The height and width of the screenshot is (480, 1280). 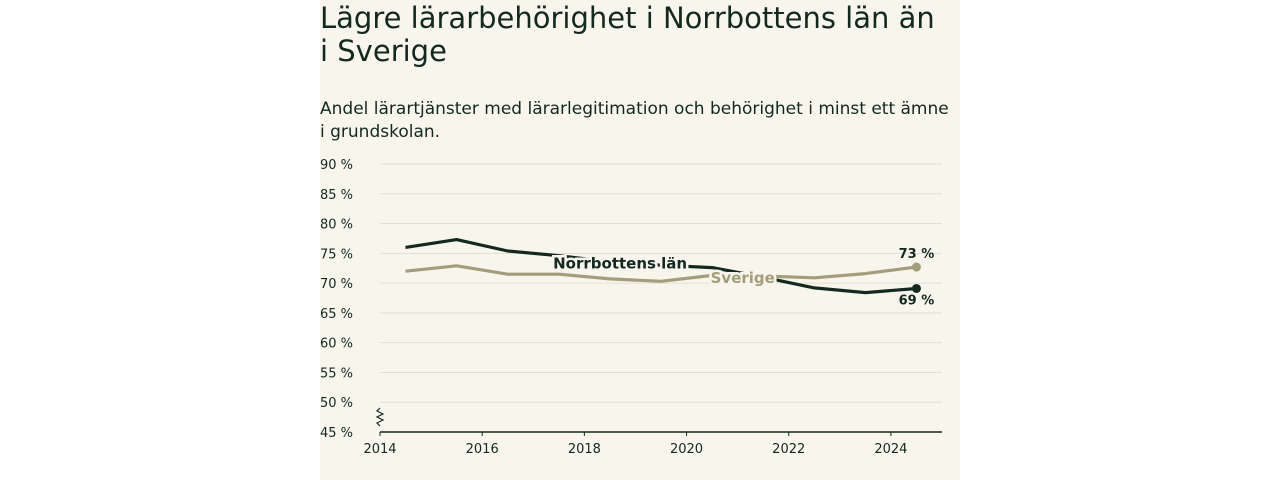 I want to click on series-end-label: 69 %, so click(x=917, y=300).